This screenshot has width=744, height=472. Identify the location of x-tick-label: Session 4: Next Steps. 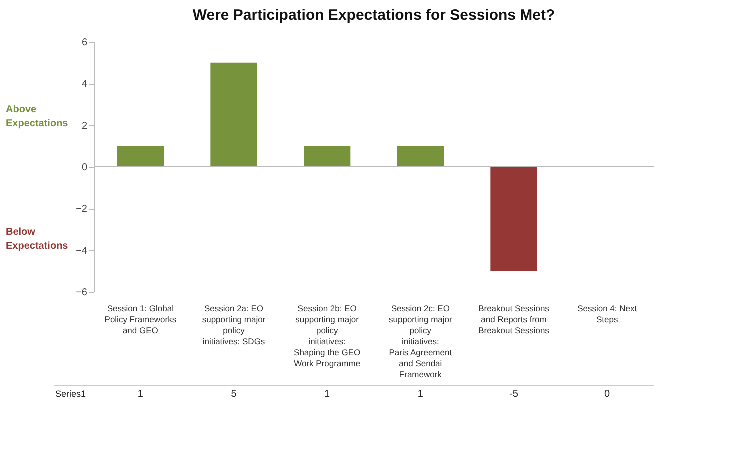
(608, 314).